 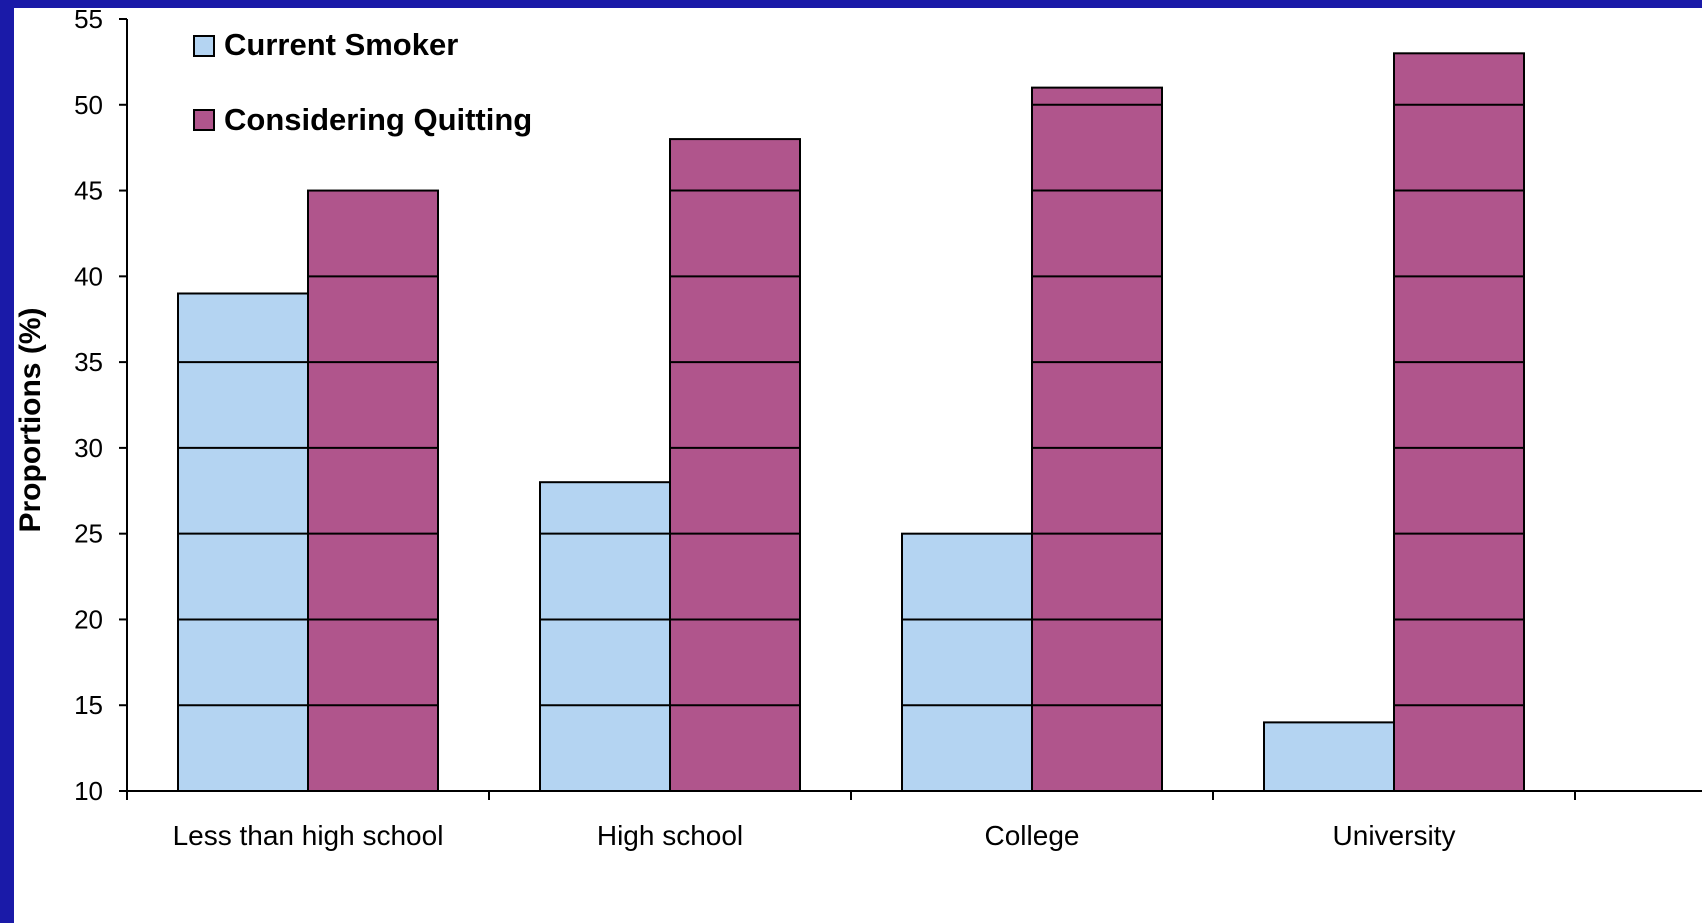 I want to click on bar-considering-quitting-high-school, so click(x=735, y=465).